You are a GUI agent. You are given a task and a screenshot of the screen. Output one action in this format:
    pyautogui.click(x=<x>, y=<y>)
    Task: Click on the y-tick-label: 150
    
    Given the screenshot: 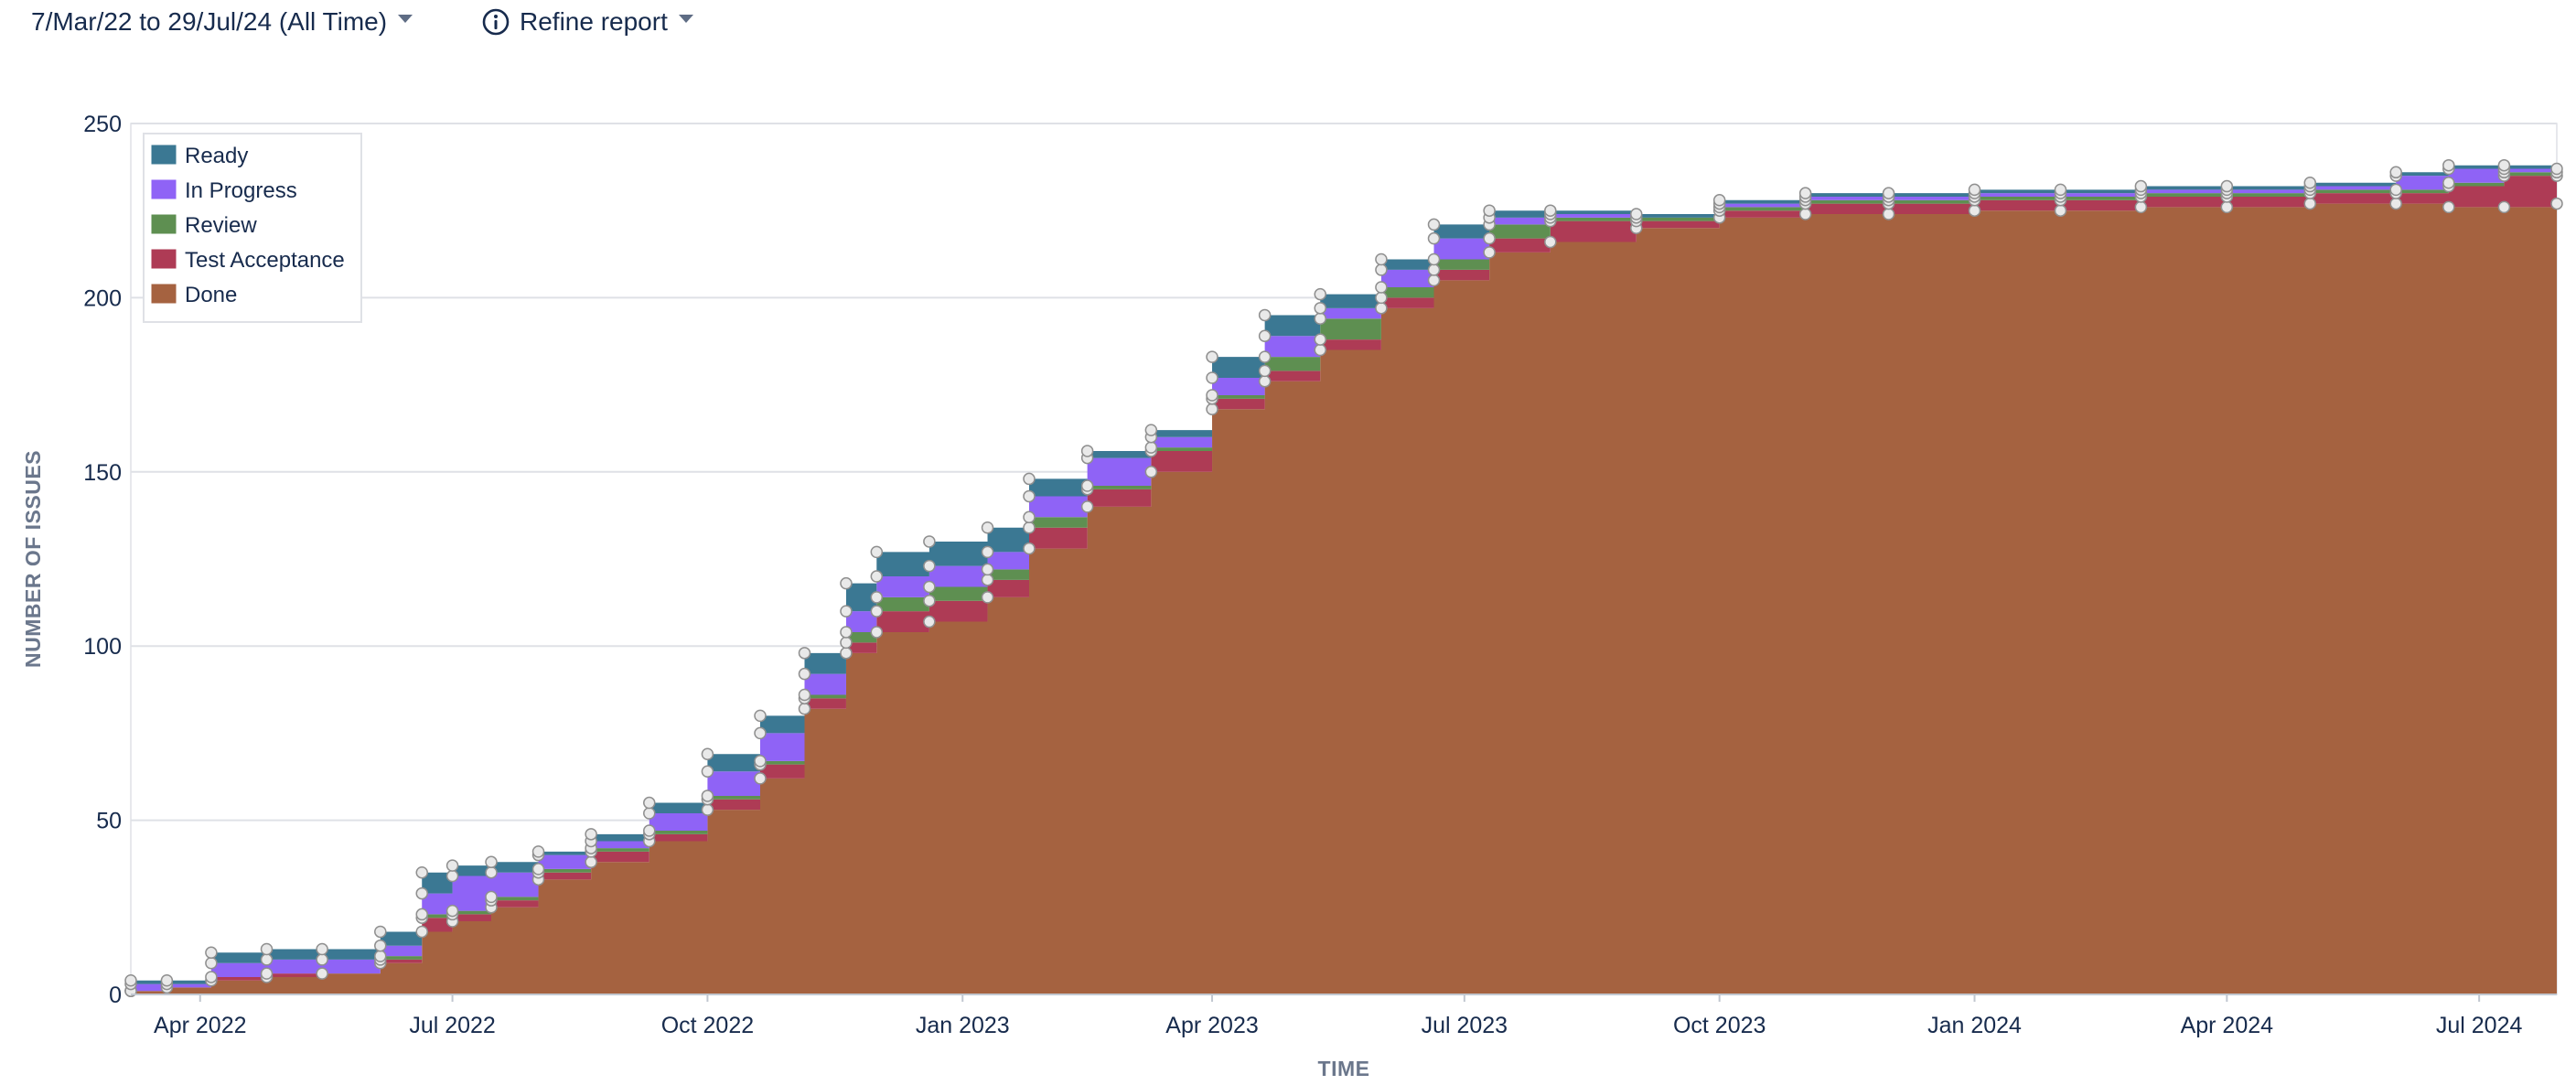 What is the action you would take?
    pyautogui.click(x=103, y=473)
    